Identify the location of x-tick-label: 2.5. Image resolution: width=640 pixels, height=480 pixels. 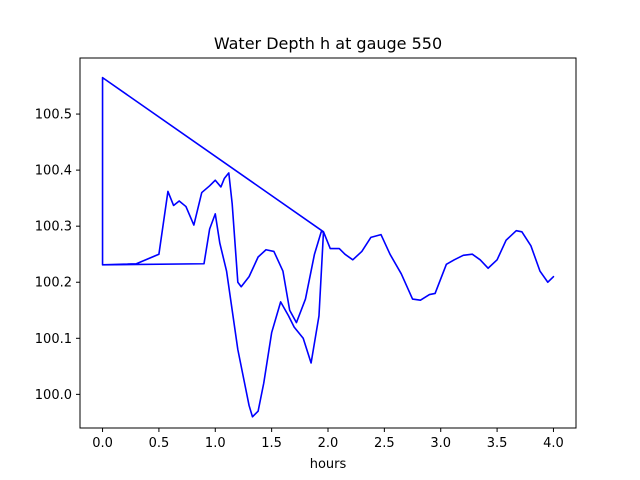
(384, 443).